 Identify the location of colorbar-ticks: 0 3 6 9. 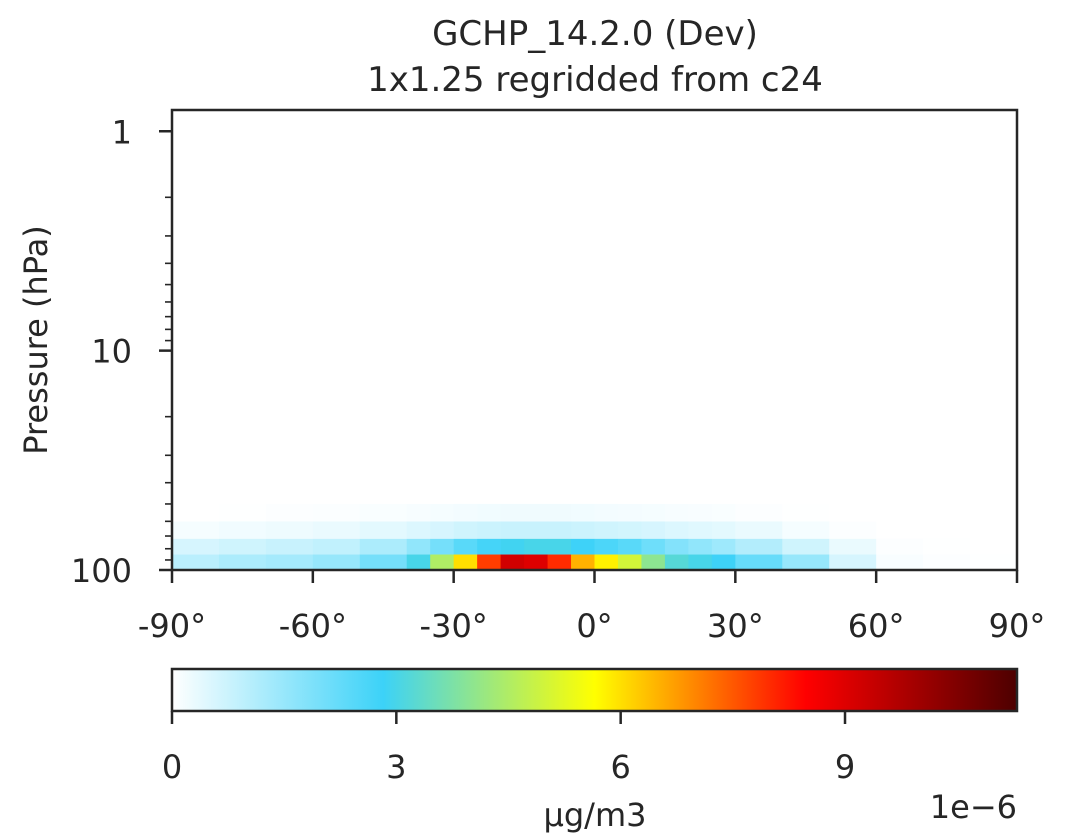
(508, 748).